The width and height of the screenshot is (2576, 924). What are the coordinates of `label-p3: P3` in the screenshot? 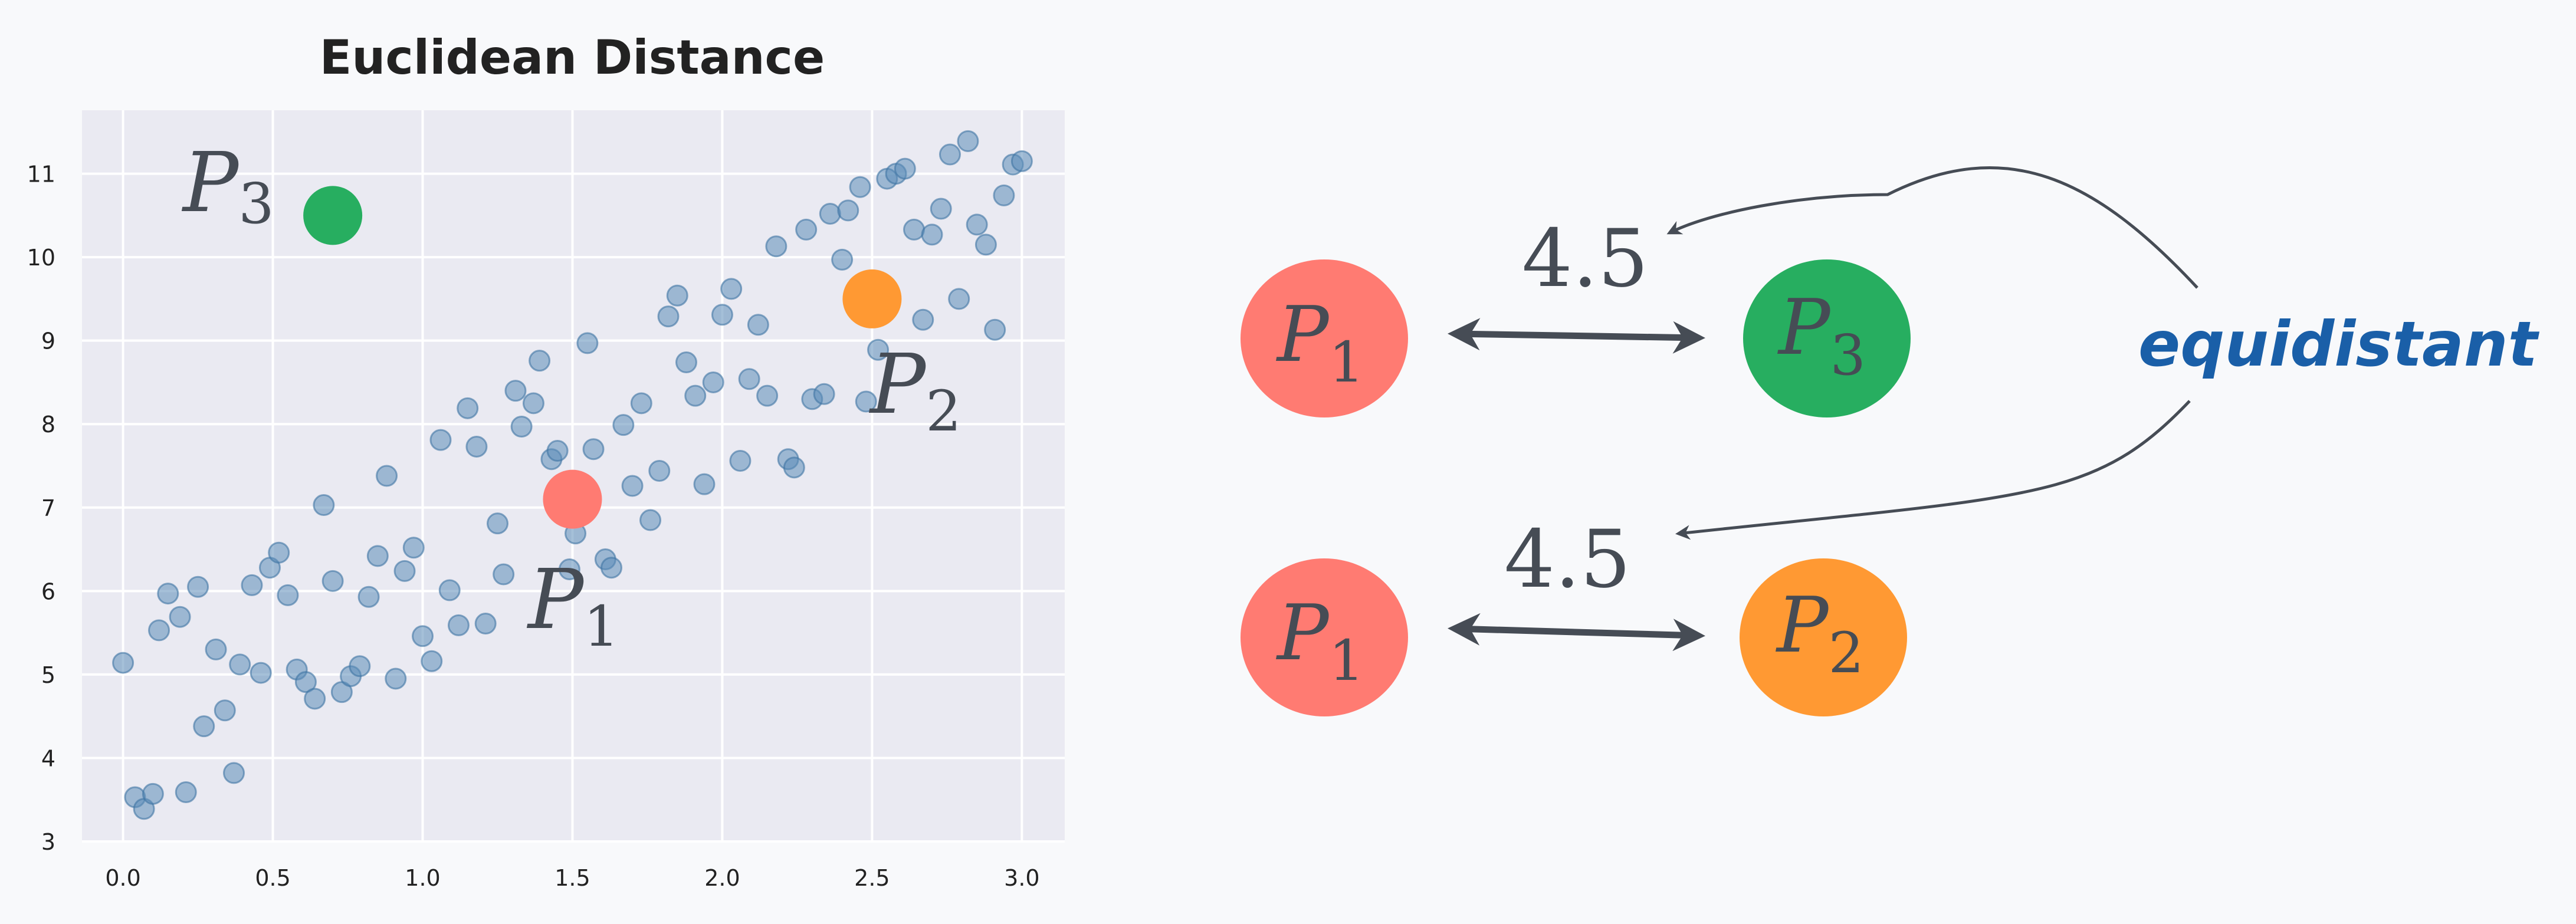 It's located at (227, 185).